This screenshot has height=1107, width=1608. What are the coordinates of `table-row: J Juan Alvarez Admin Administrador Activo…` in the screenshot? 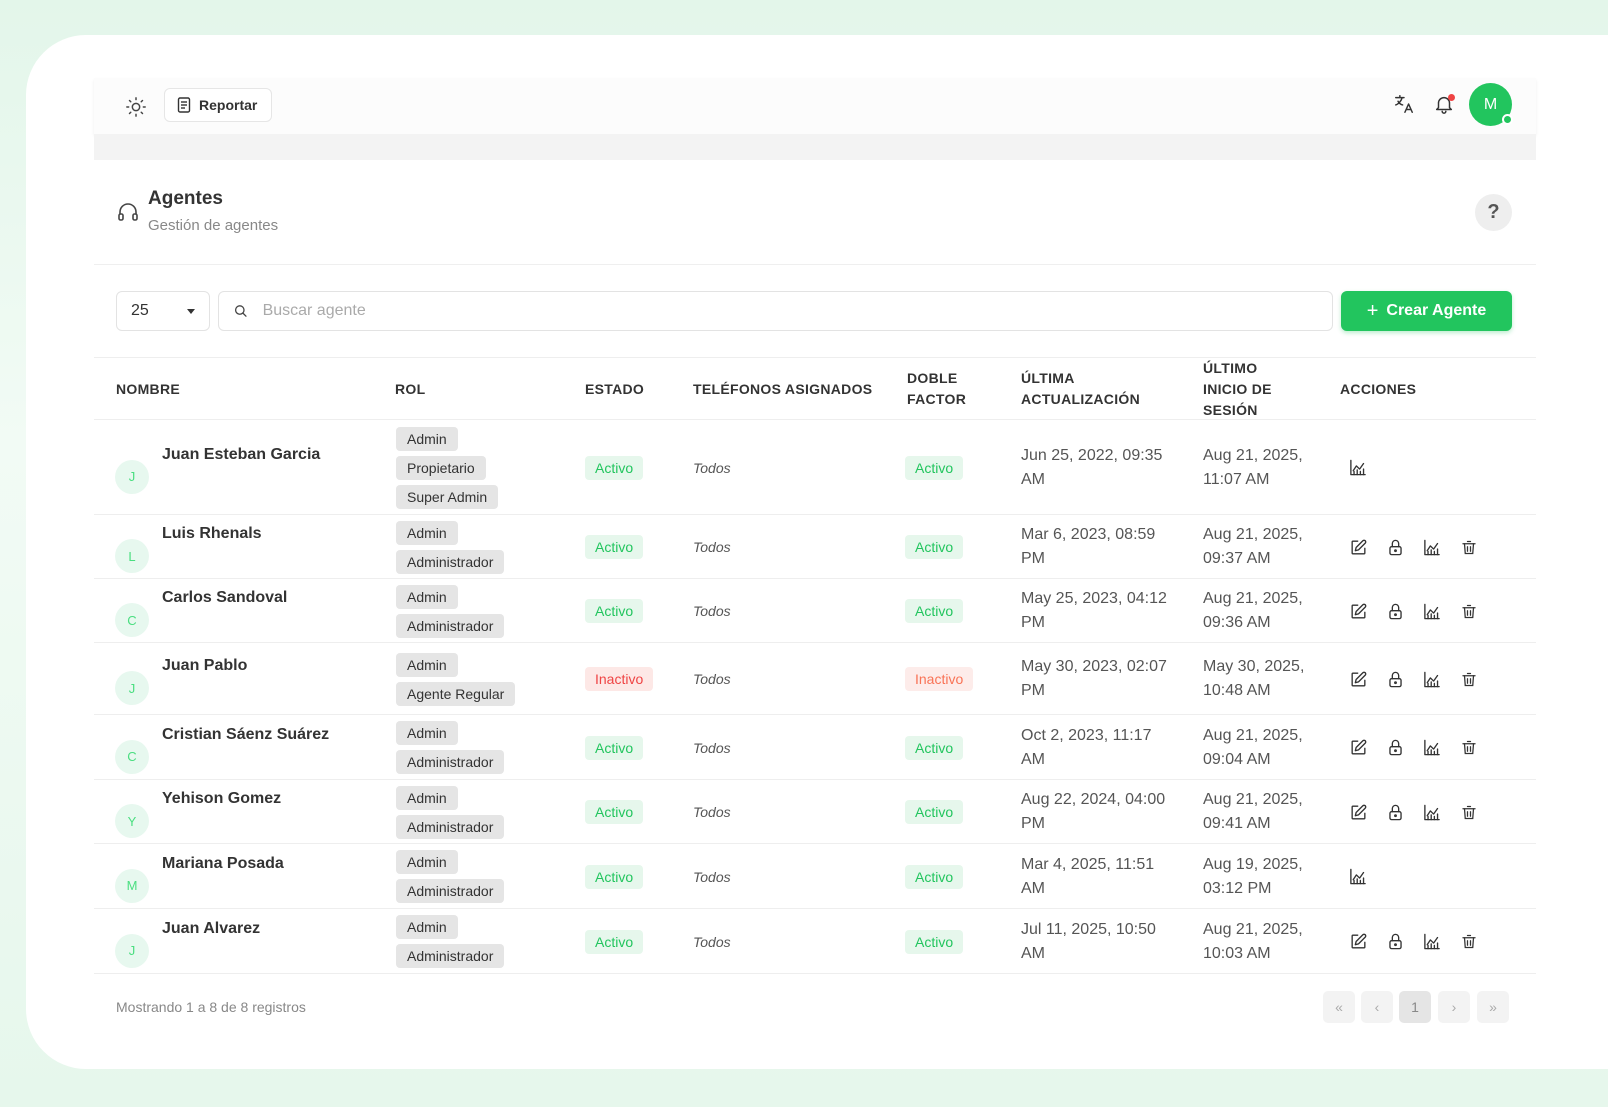 It's located at (815, 941).